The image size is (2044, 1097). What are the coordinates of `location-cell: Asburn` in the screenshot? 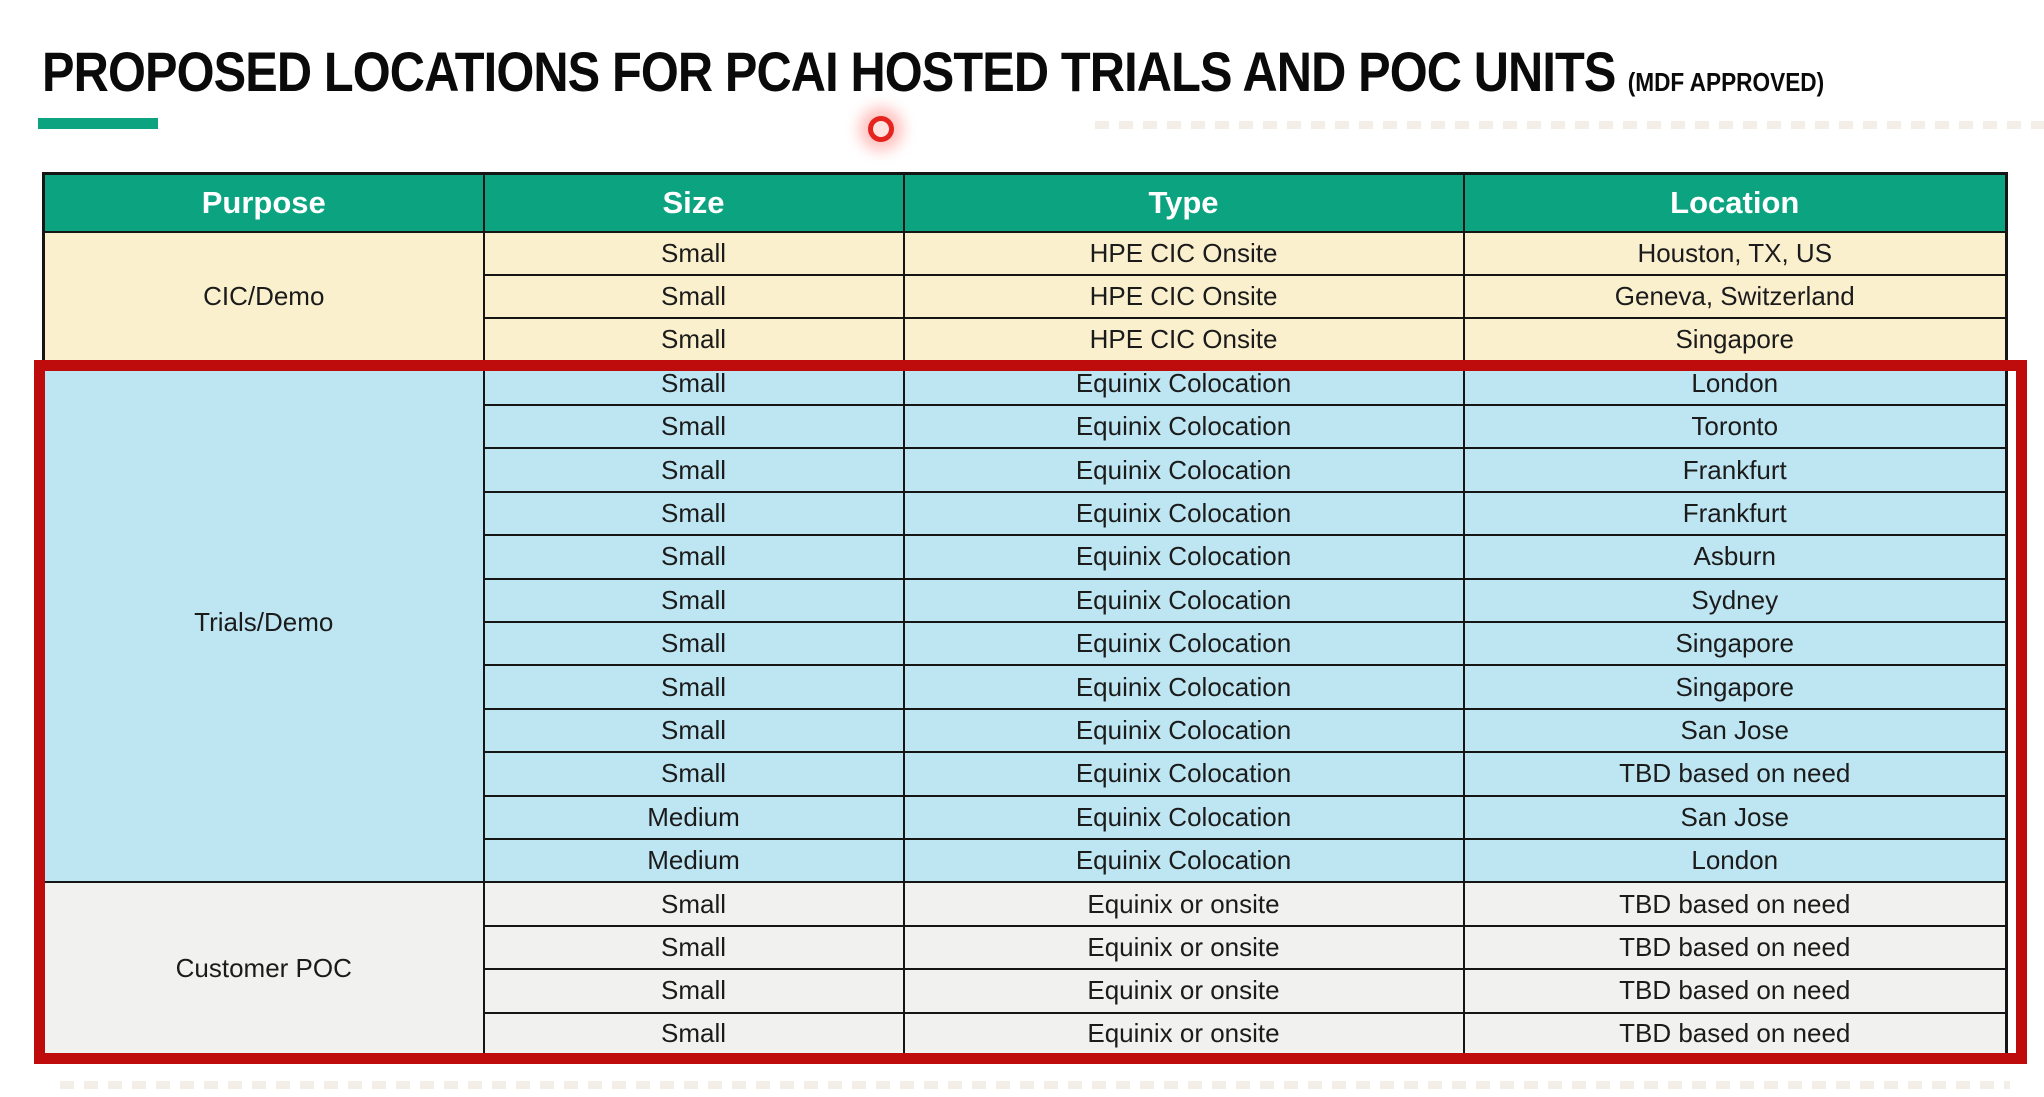 It's located at (1735, 557).